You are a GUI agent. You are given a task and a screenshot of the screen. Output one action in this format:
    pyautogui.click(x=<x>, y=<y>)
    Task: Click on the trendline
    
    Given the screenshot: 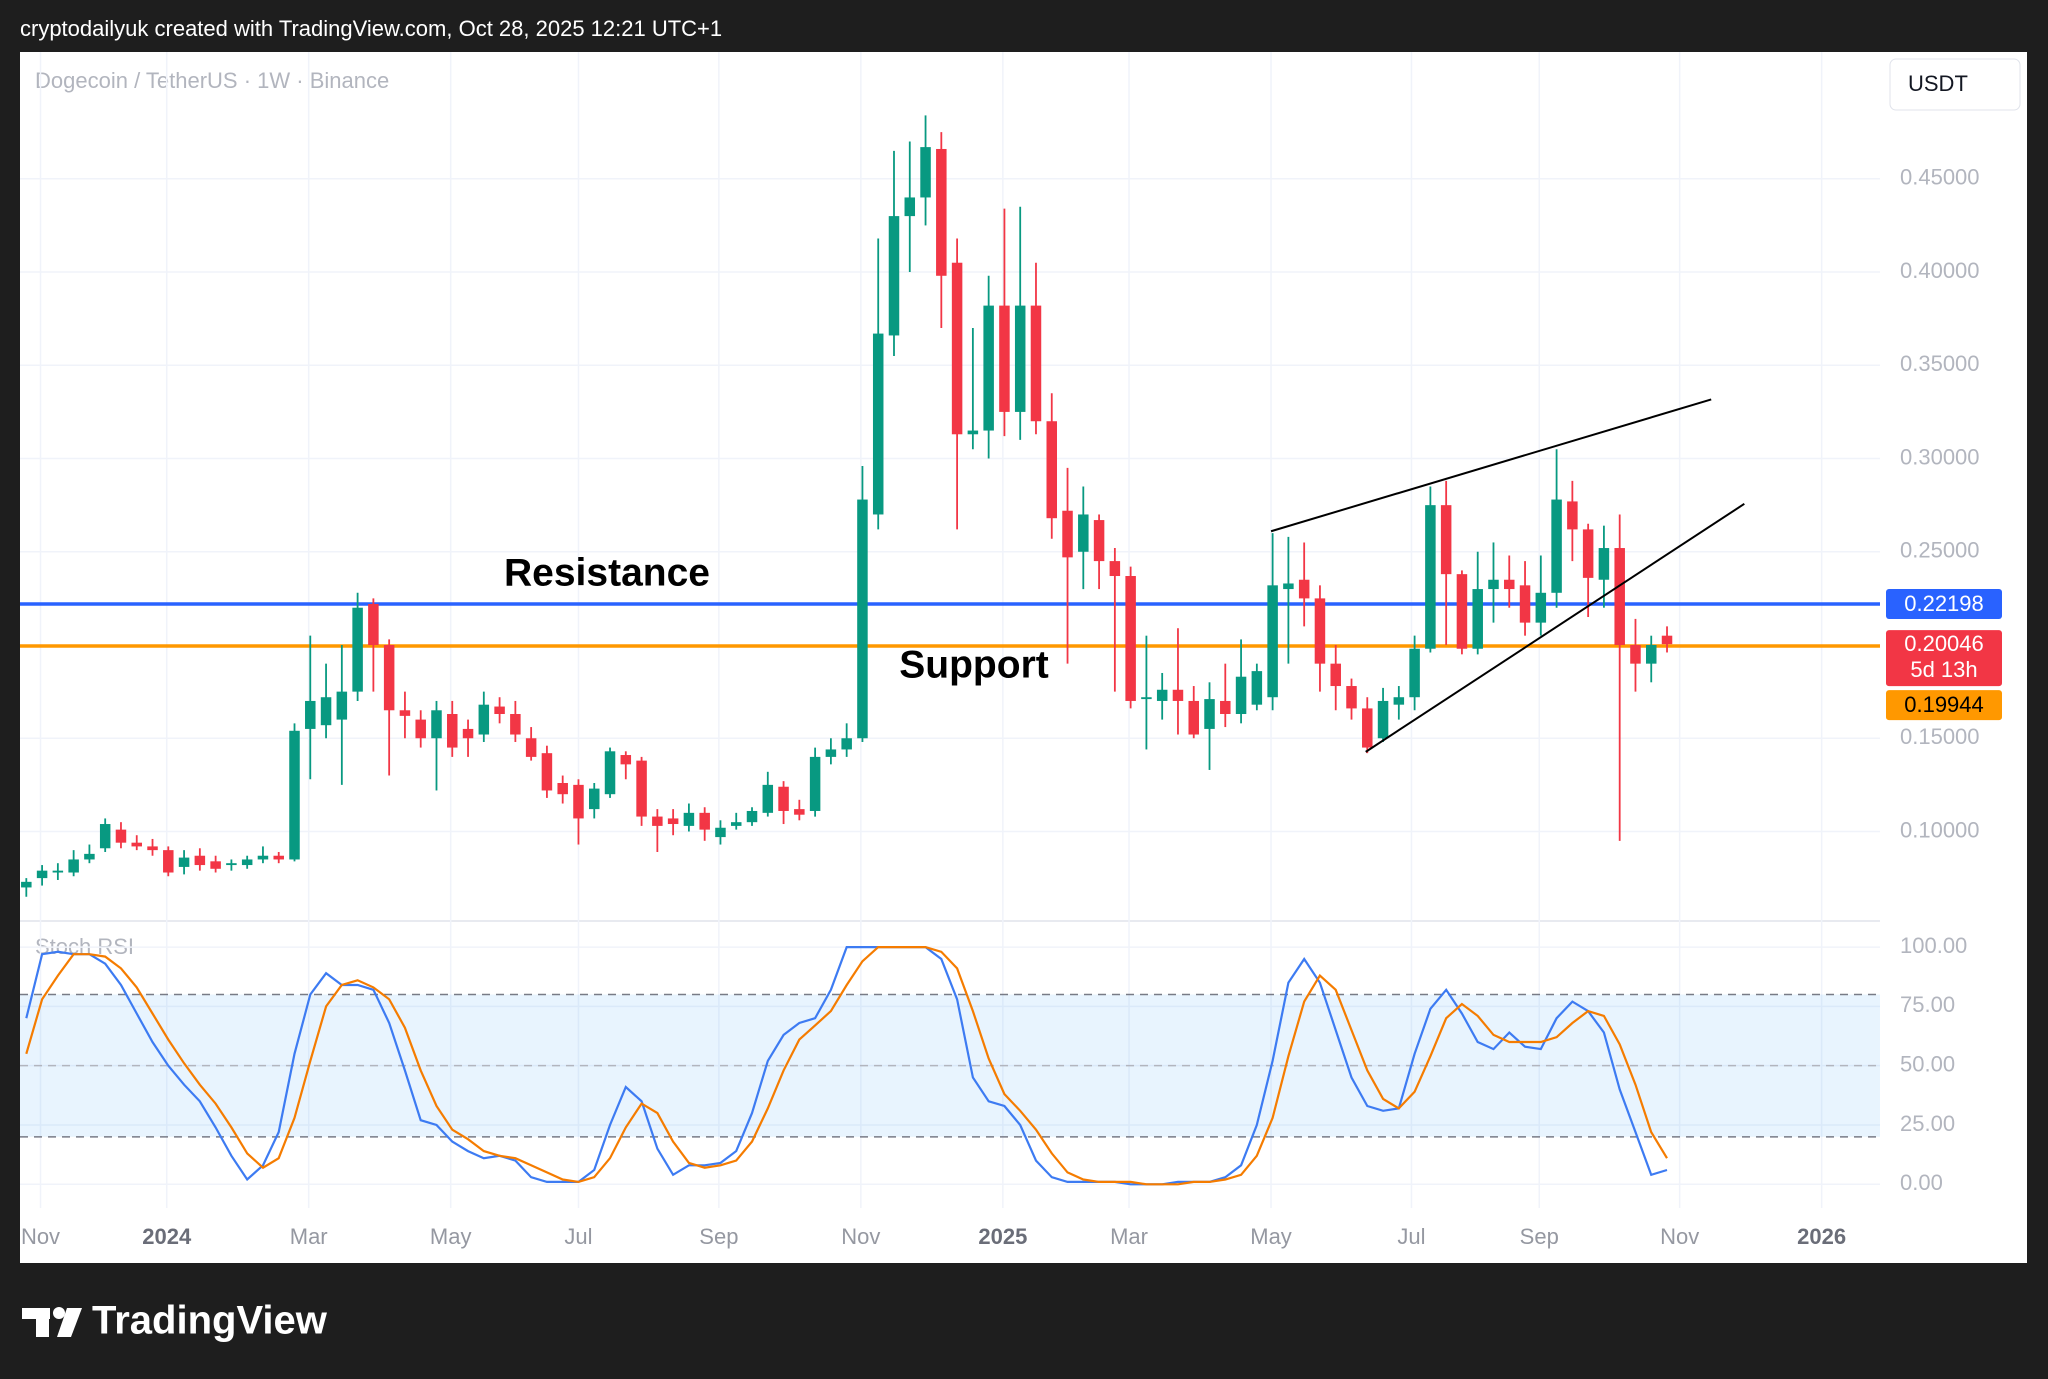 What is the action you would take?
    pyautogui.click(x=1555, y=628)
    